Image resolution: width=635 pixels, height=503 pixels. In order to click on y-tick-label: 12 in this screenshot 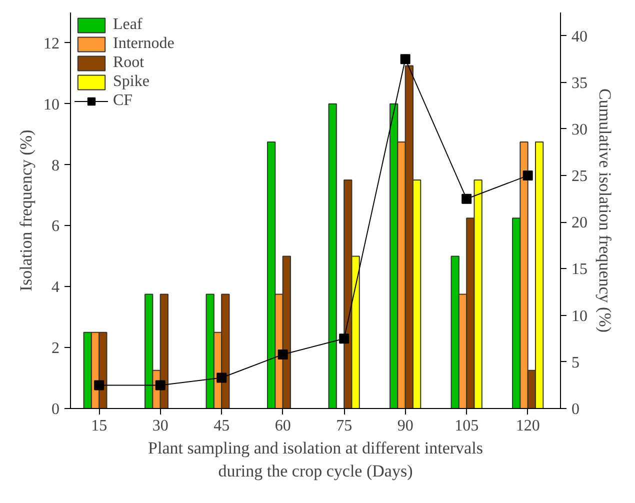, I will do `click(52, 43)`.